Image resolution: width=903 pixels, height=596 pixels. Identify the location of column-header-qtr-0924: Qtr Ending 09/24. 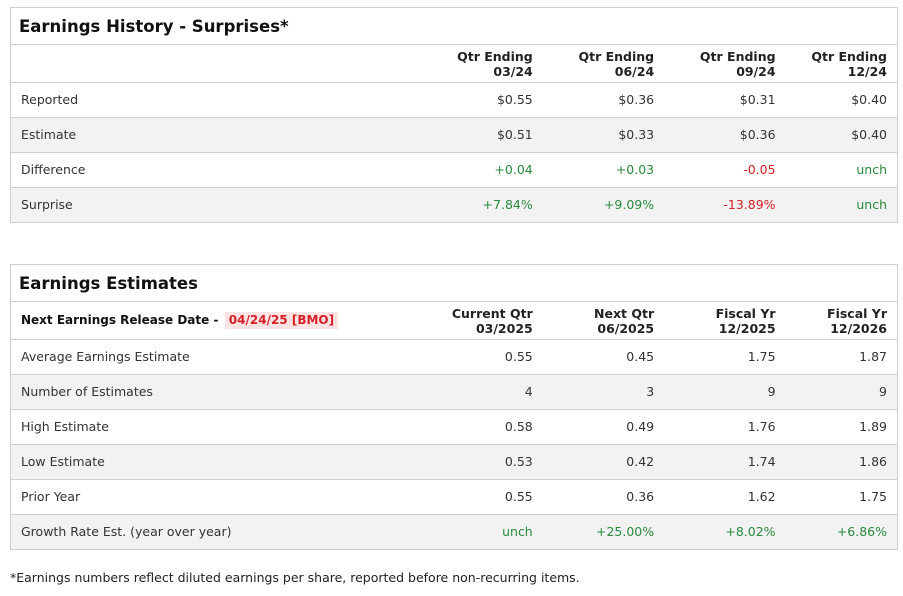
(715, 63).